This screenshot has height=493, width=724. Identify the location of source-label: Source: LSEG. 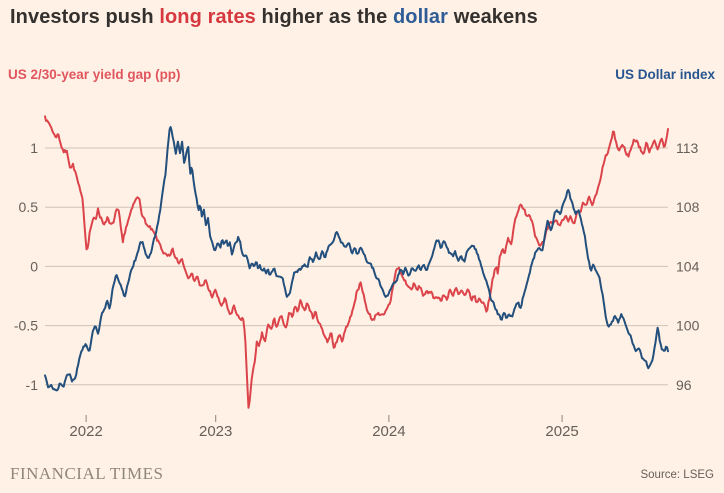
(677, 475).